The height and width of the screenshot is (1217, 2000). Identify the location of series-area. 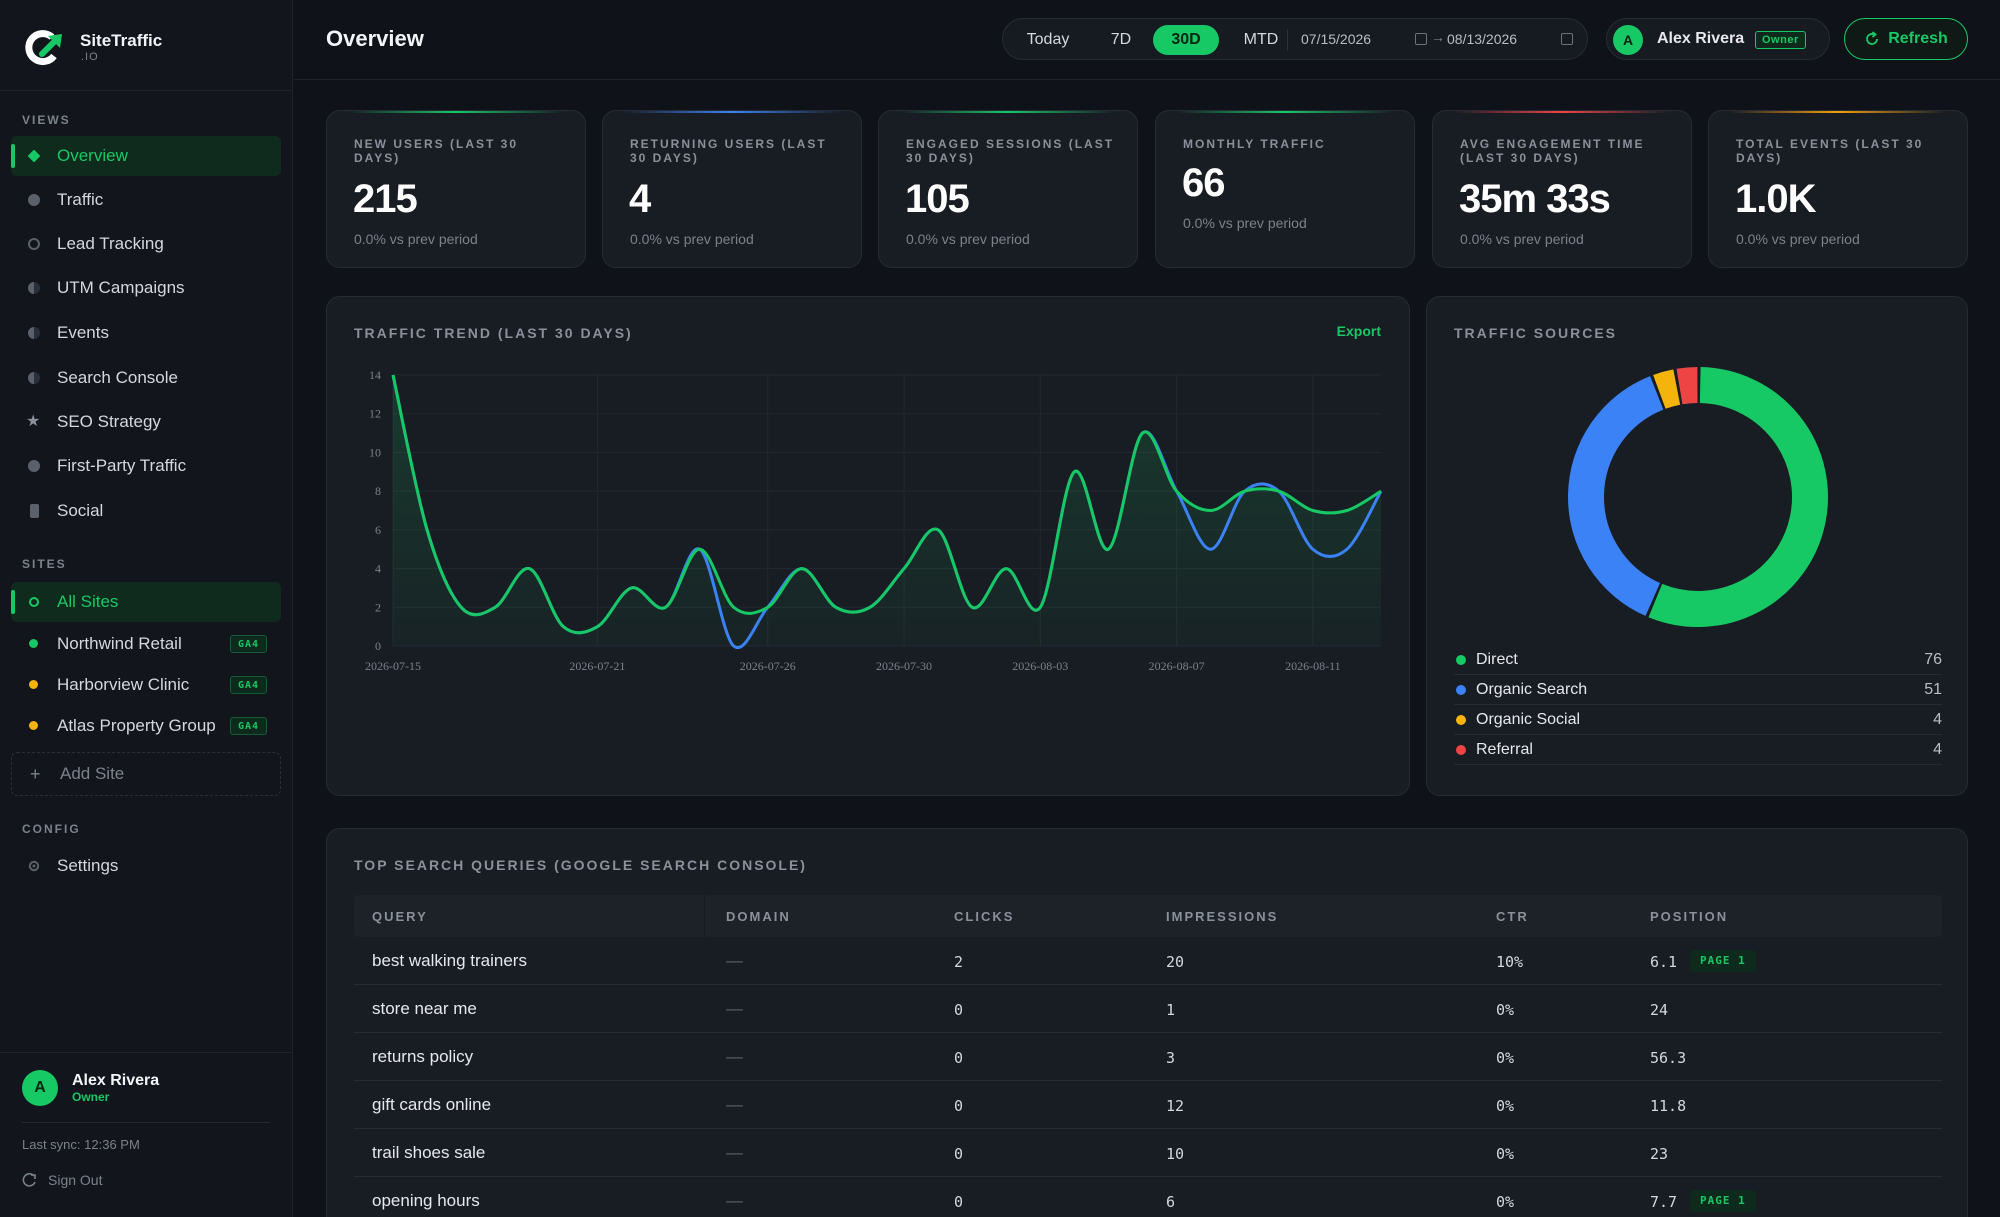
(887, 510).